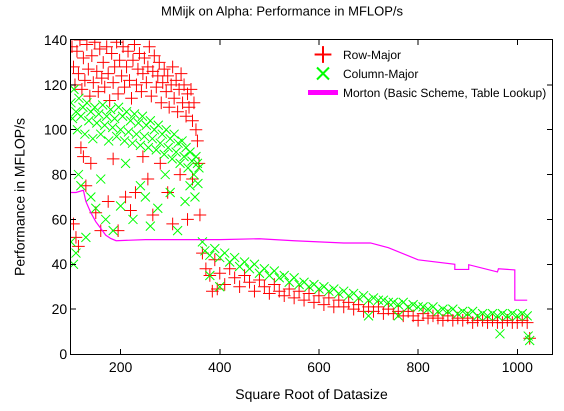 The image size is (564, 411). I want to click on legend-label: Morton (Basic Scheme, Table Lookup), so click(444, 93).